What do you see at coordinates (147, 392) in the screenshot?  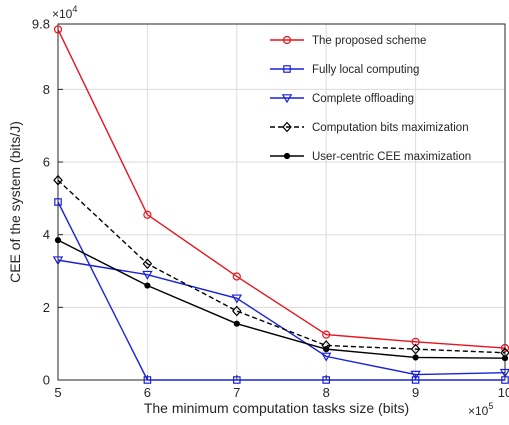 I see `x-tick-label: 6` at bounding box center [147, 392].